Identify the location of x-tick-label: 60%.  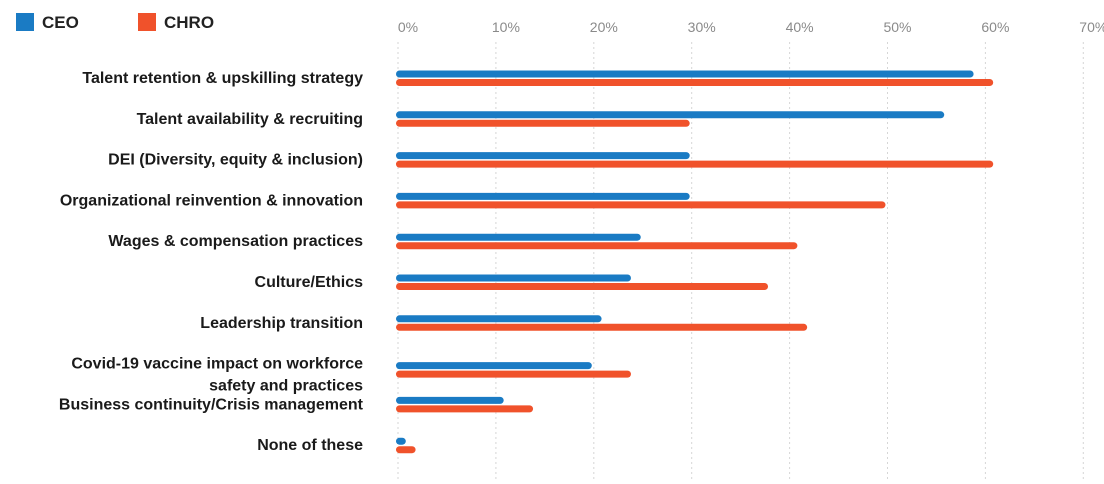
(995, 27).